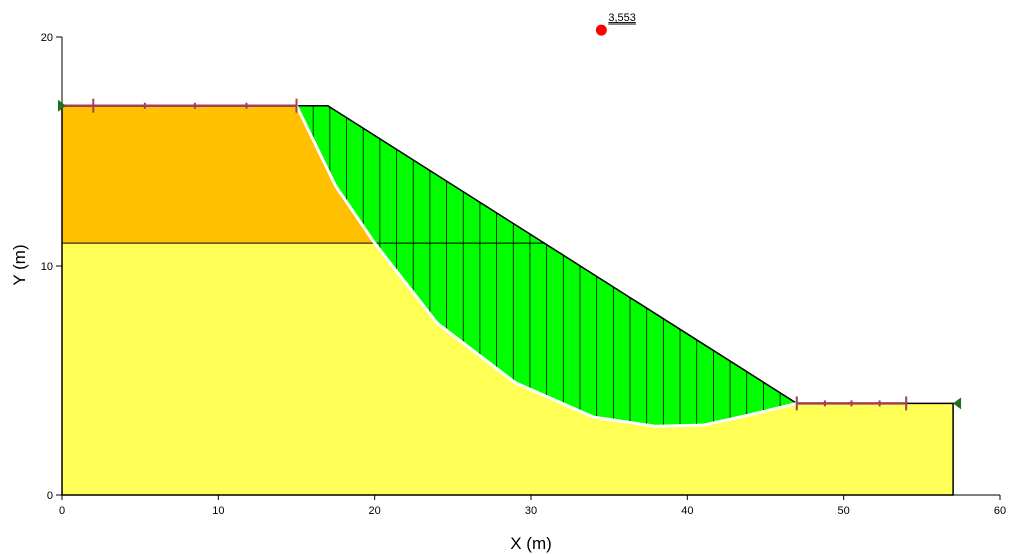 This screenshot has width=1011, height=554. Describe the element at coordinates (844, 511) in the screenshot. I see `x-tick-label: 50` at that location.